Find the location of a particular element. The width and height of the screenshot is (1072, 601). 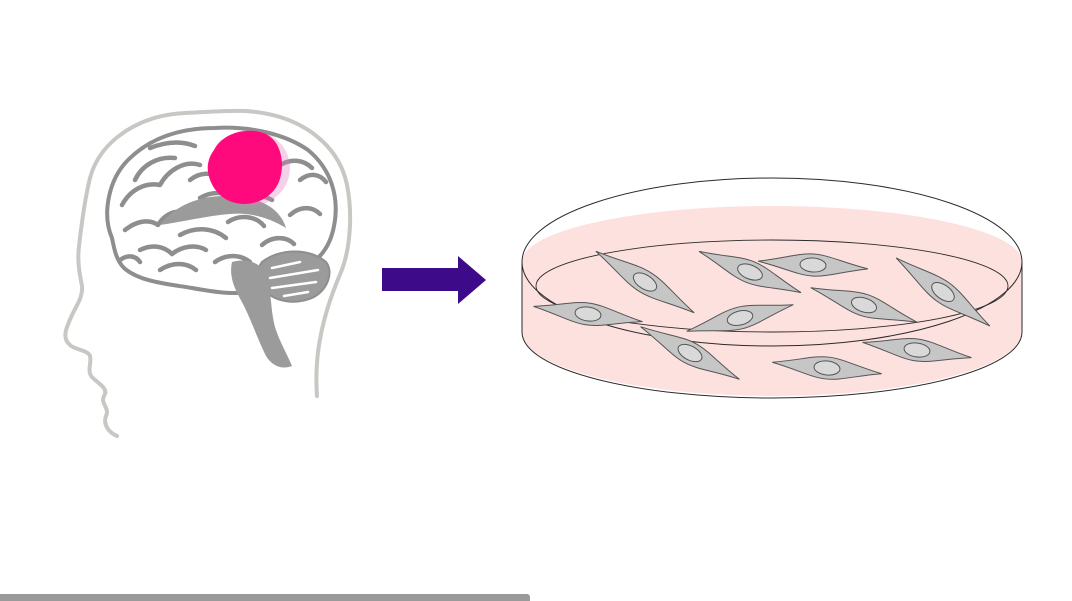

dish-bottom is located at coordinates (772, 365).